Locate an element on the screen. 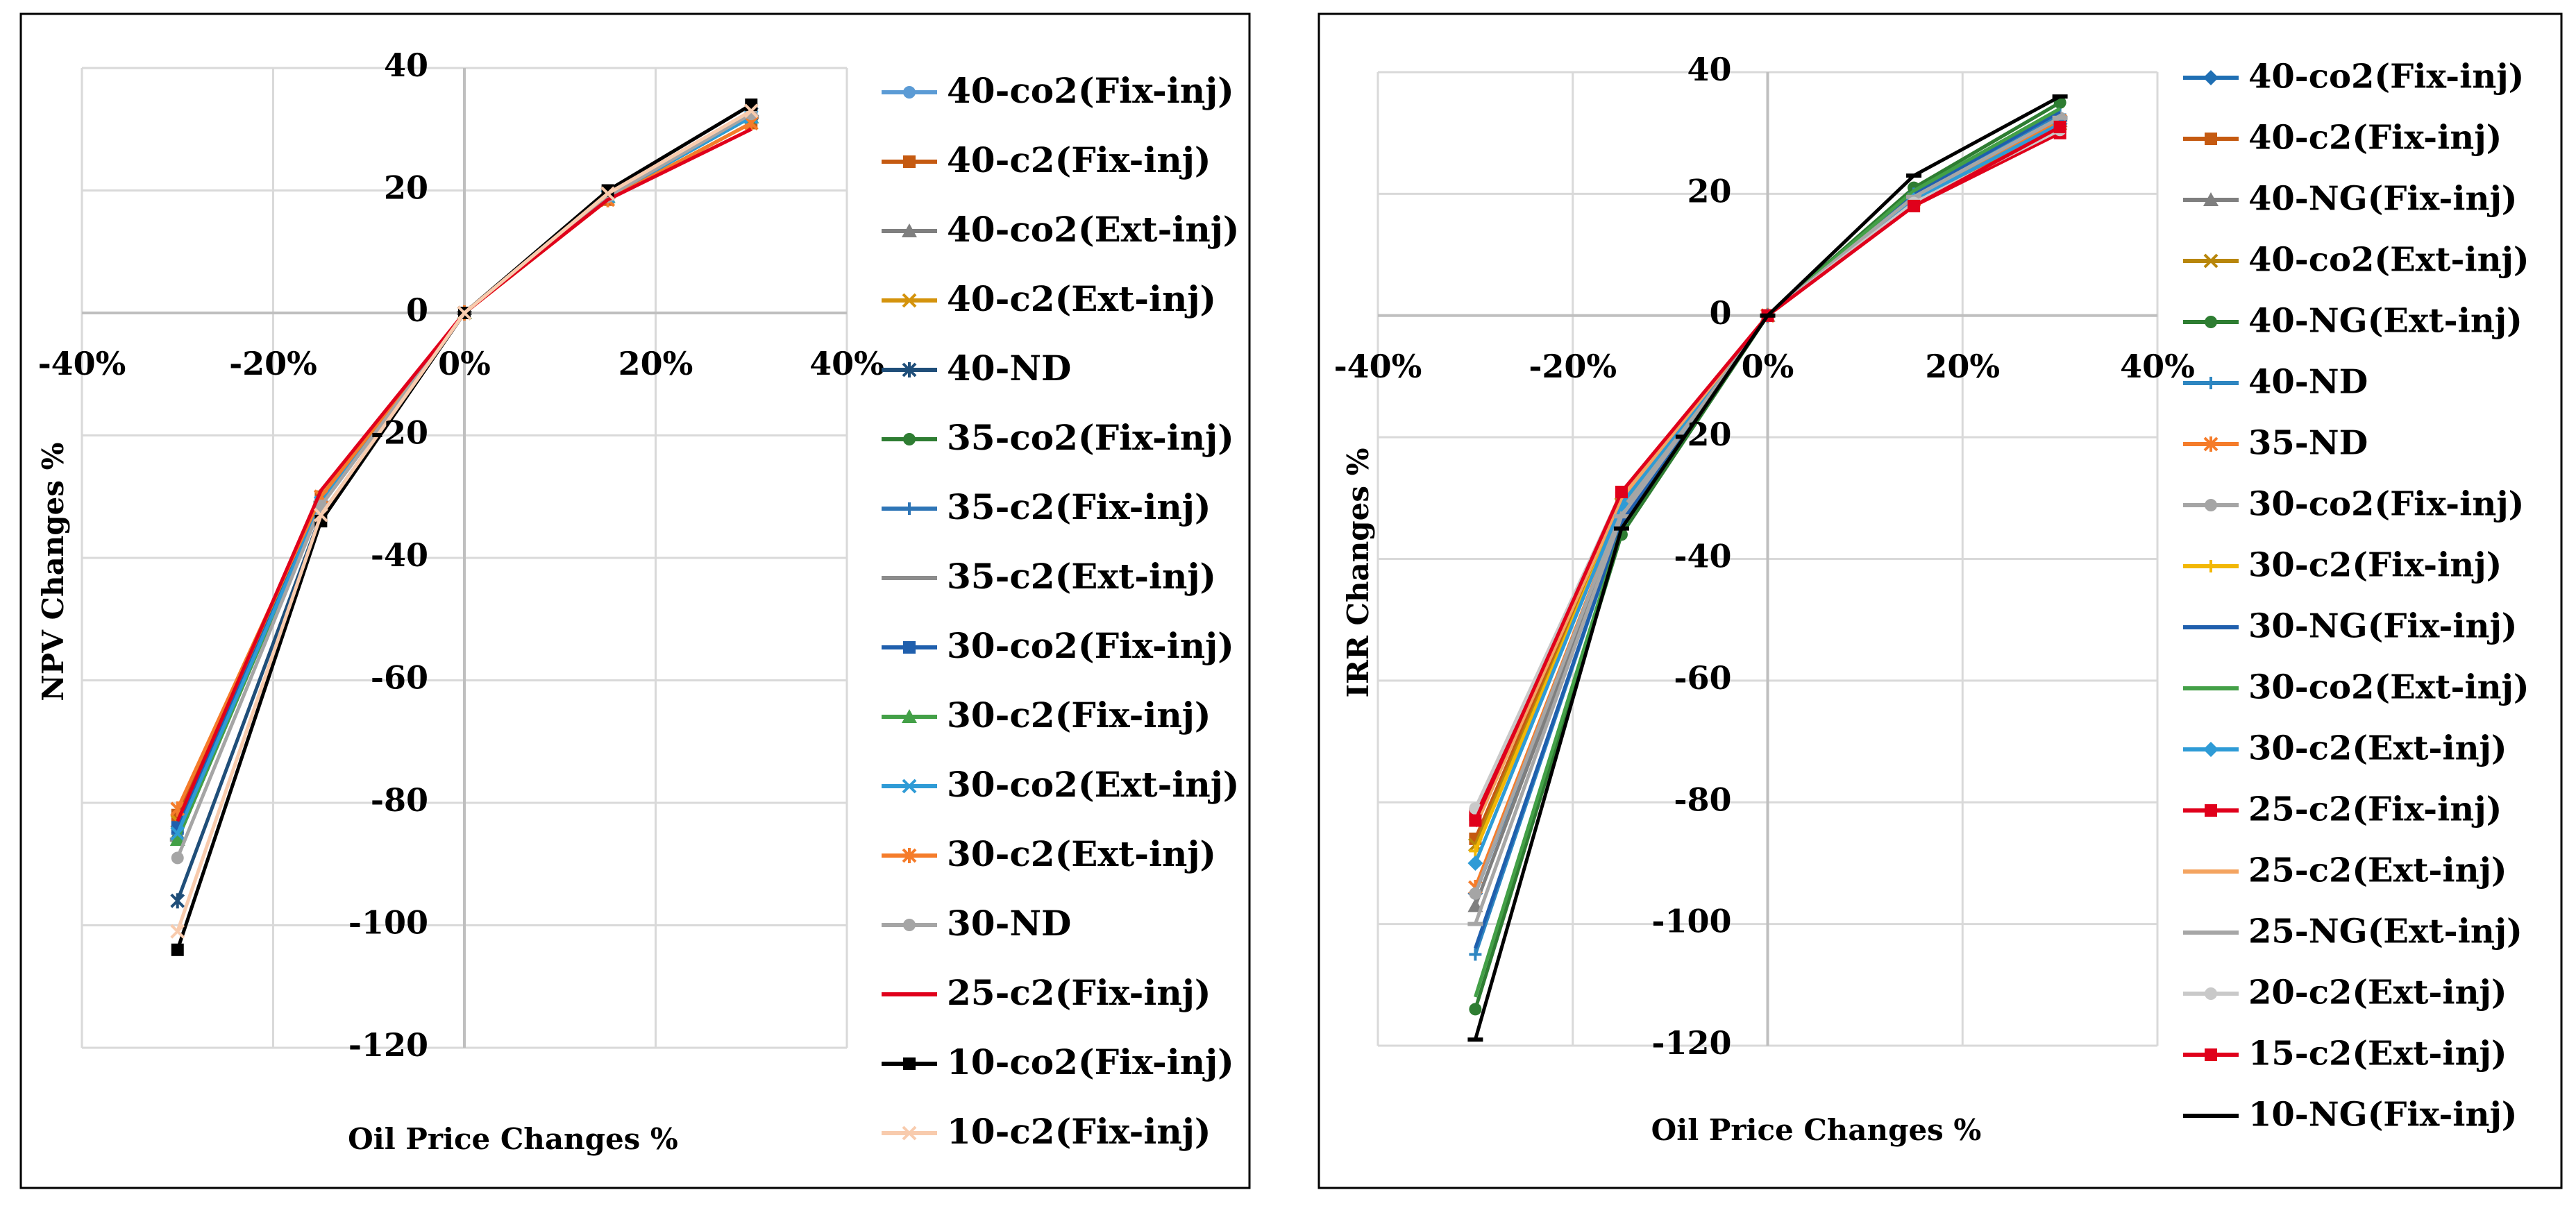  irr-legend-label: 40-NG(Fix-inj) is located at coordinates (2383, 199).